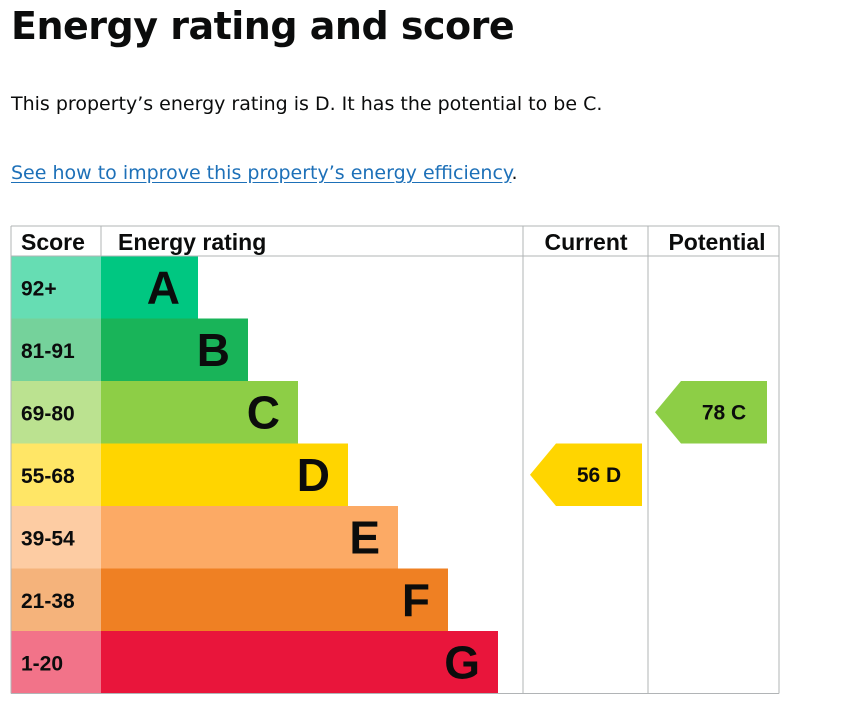 The image size is (846, 716). Describe the element at coordinates (274, 599) in the screenshot. I see `band-bar-f` at that location.